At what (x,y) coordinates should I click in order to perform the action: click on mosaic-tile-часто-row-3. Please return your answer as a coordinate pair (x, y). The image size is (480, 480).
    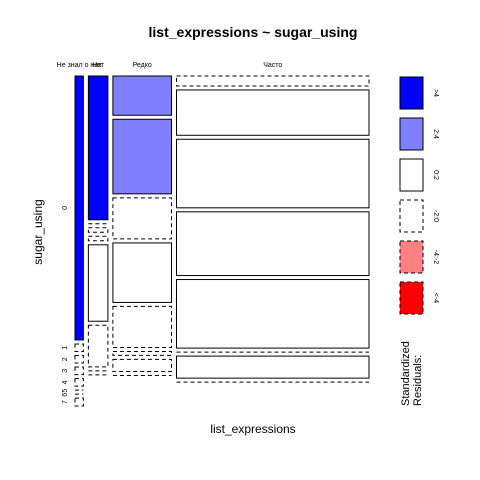
    Looking at the image, I should click on (272, 244).